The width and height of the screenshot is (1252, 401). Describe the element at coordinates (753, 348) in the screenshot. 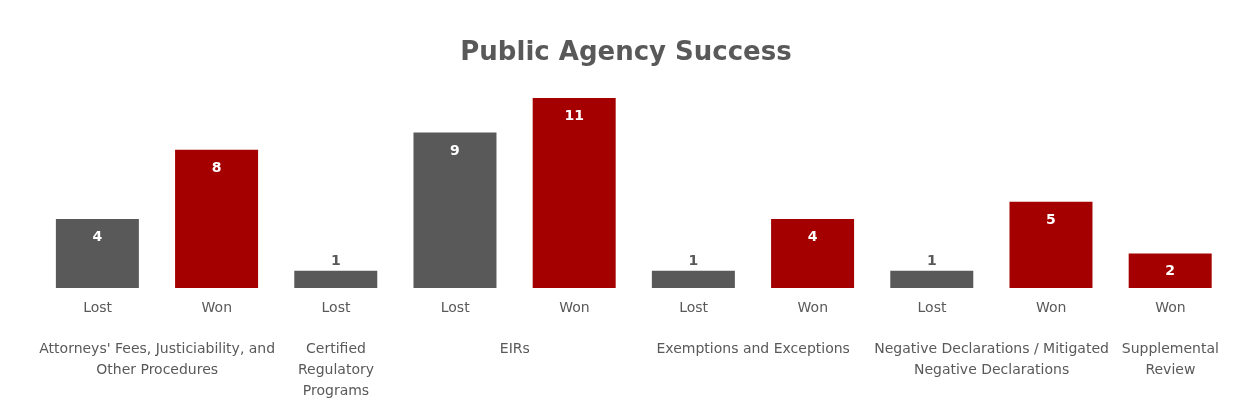

I see `text: Exemptions and Exceptions` at that location.